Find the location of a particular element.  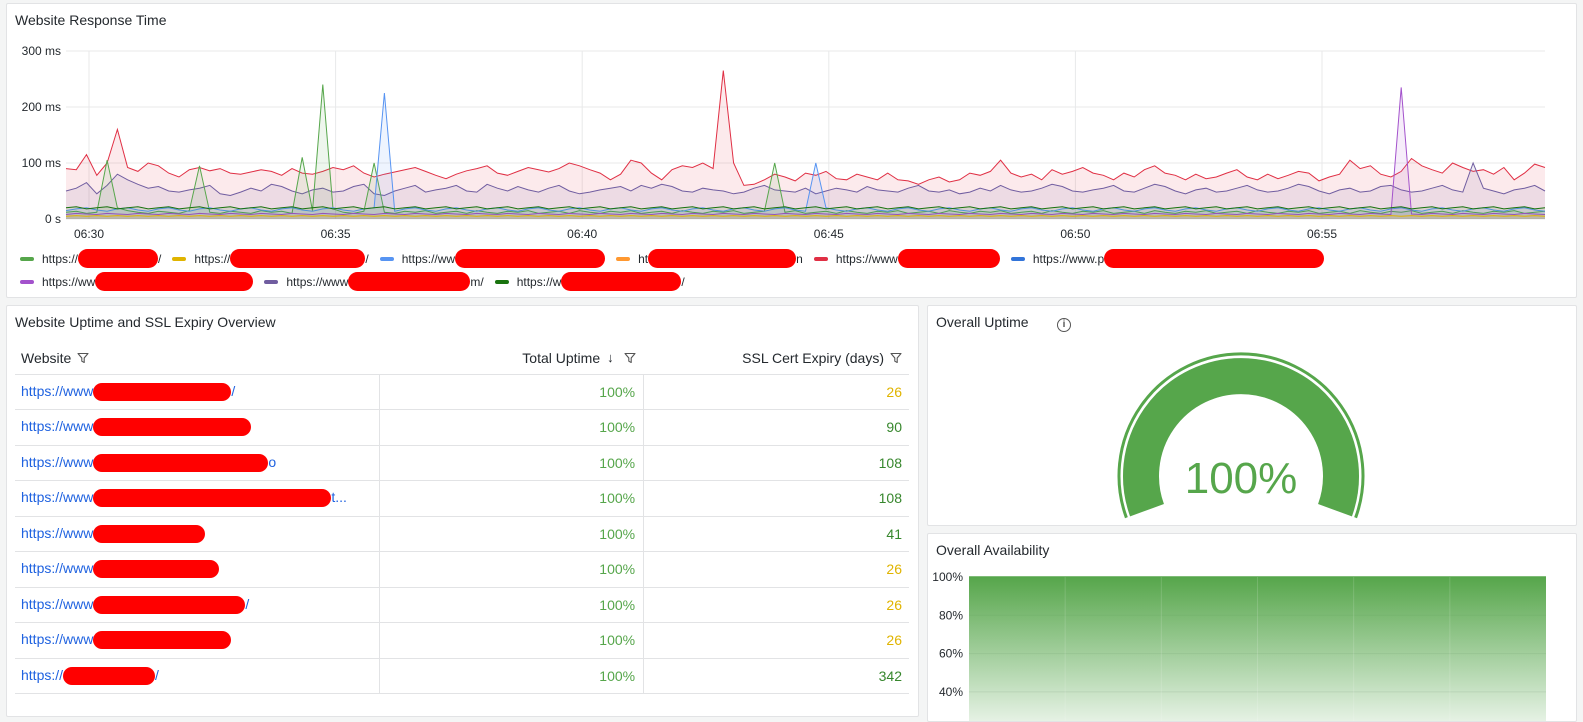

legend-label: https:// is located at coordinates (60, 258).